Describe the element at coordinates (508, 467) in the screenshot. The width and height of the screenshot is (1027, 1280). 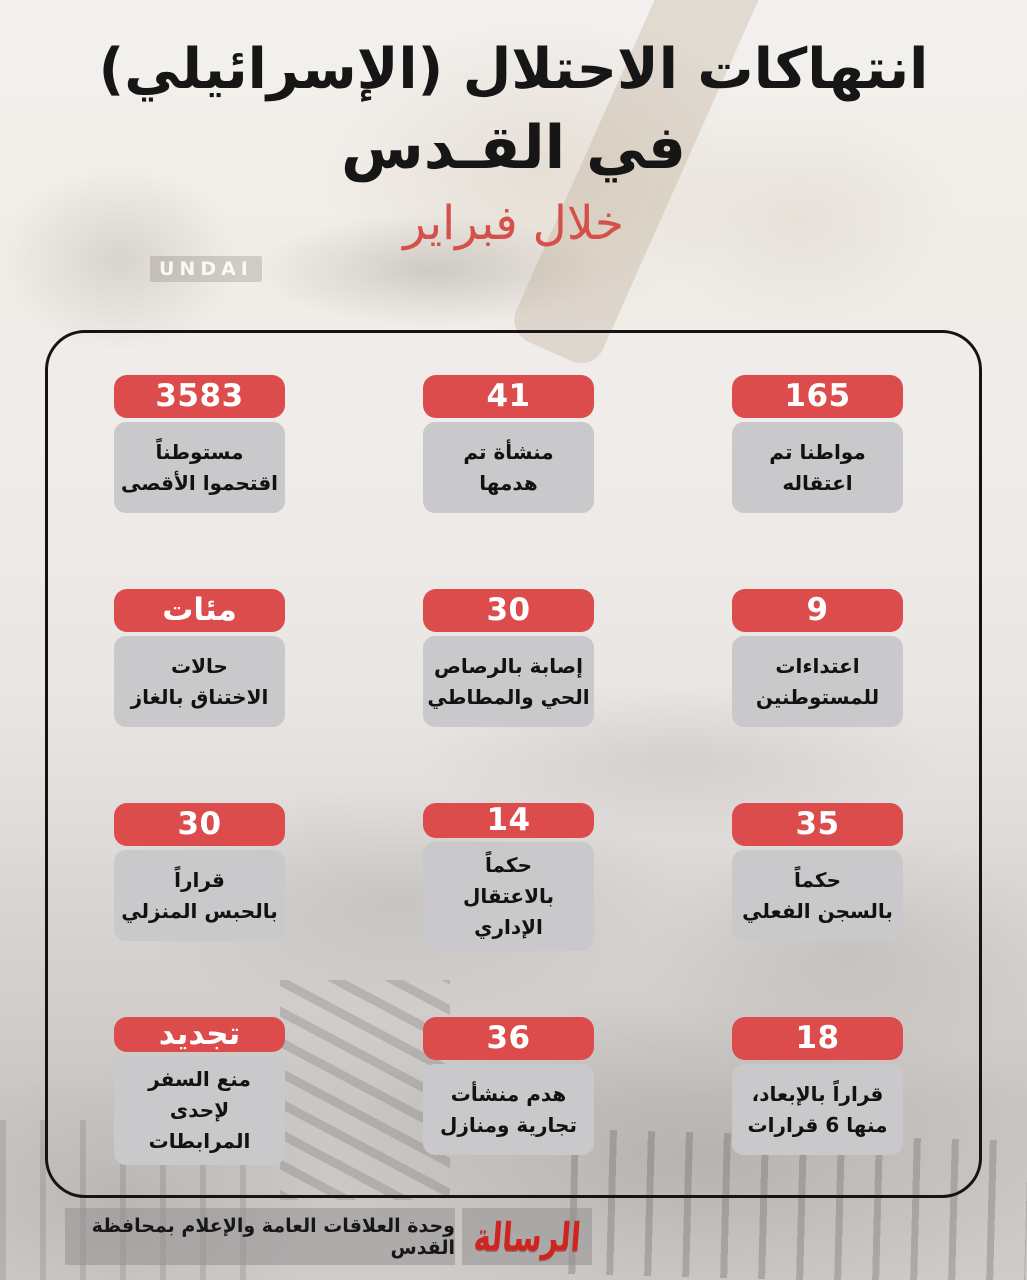
I see `stat-label: منشأة تم هدمها` at that location.